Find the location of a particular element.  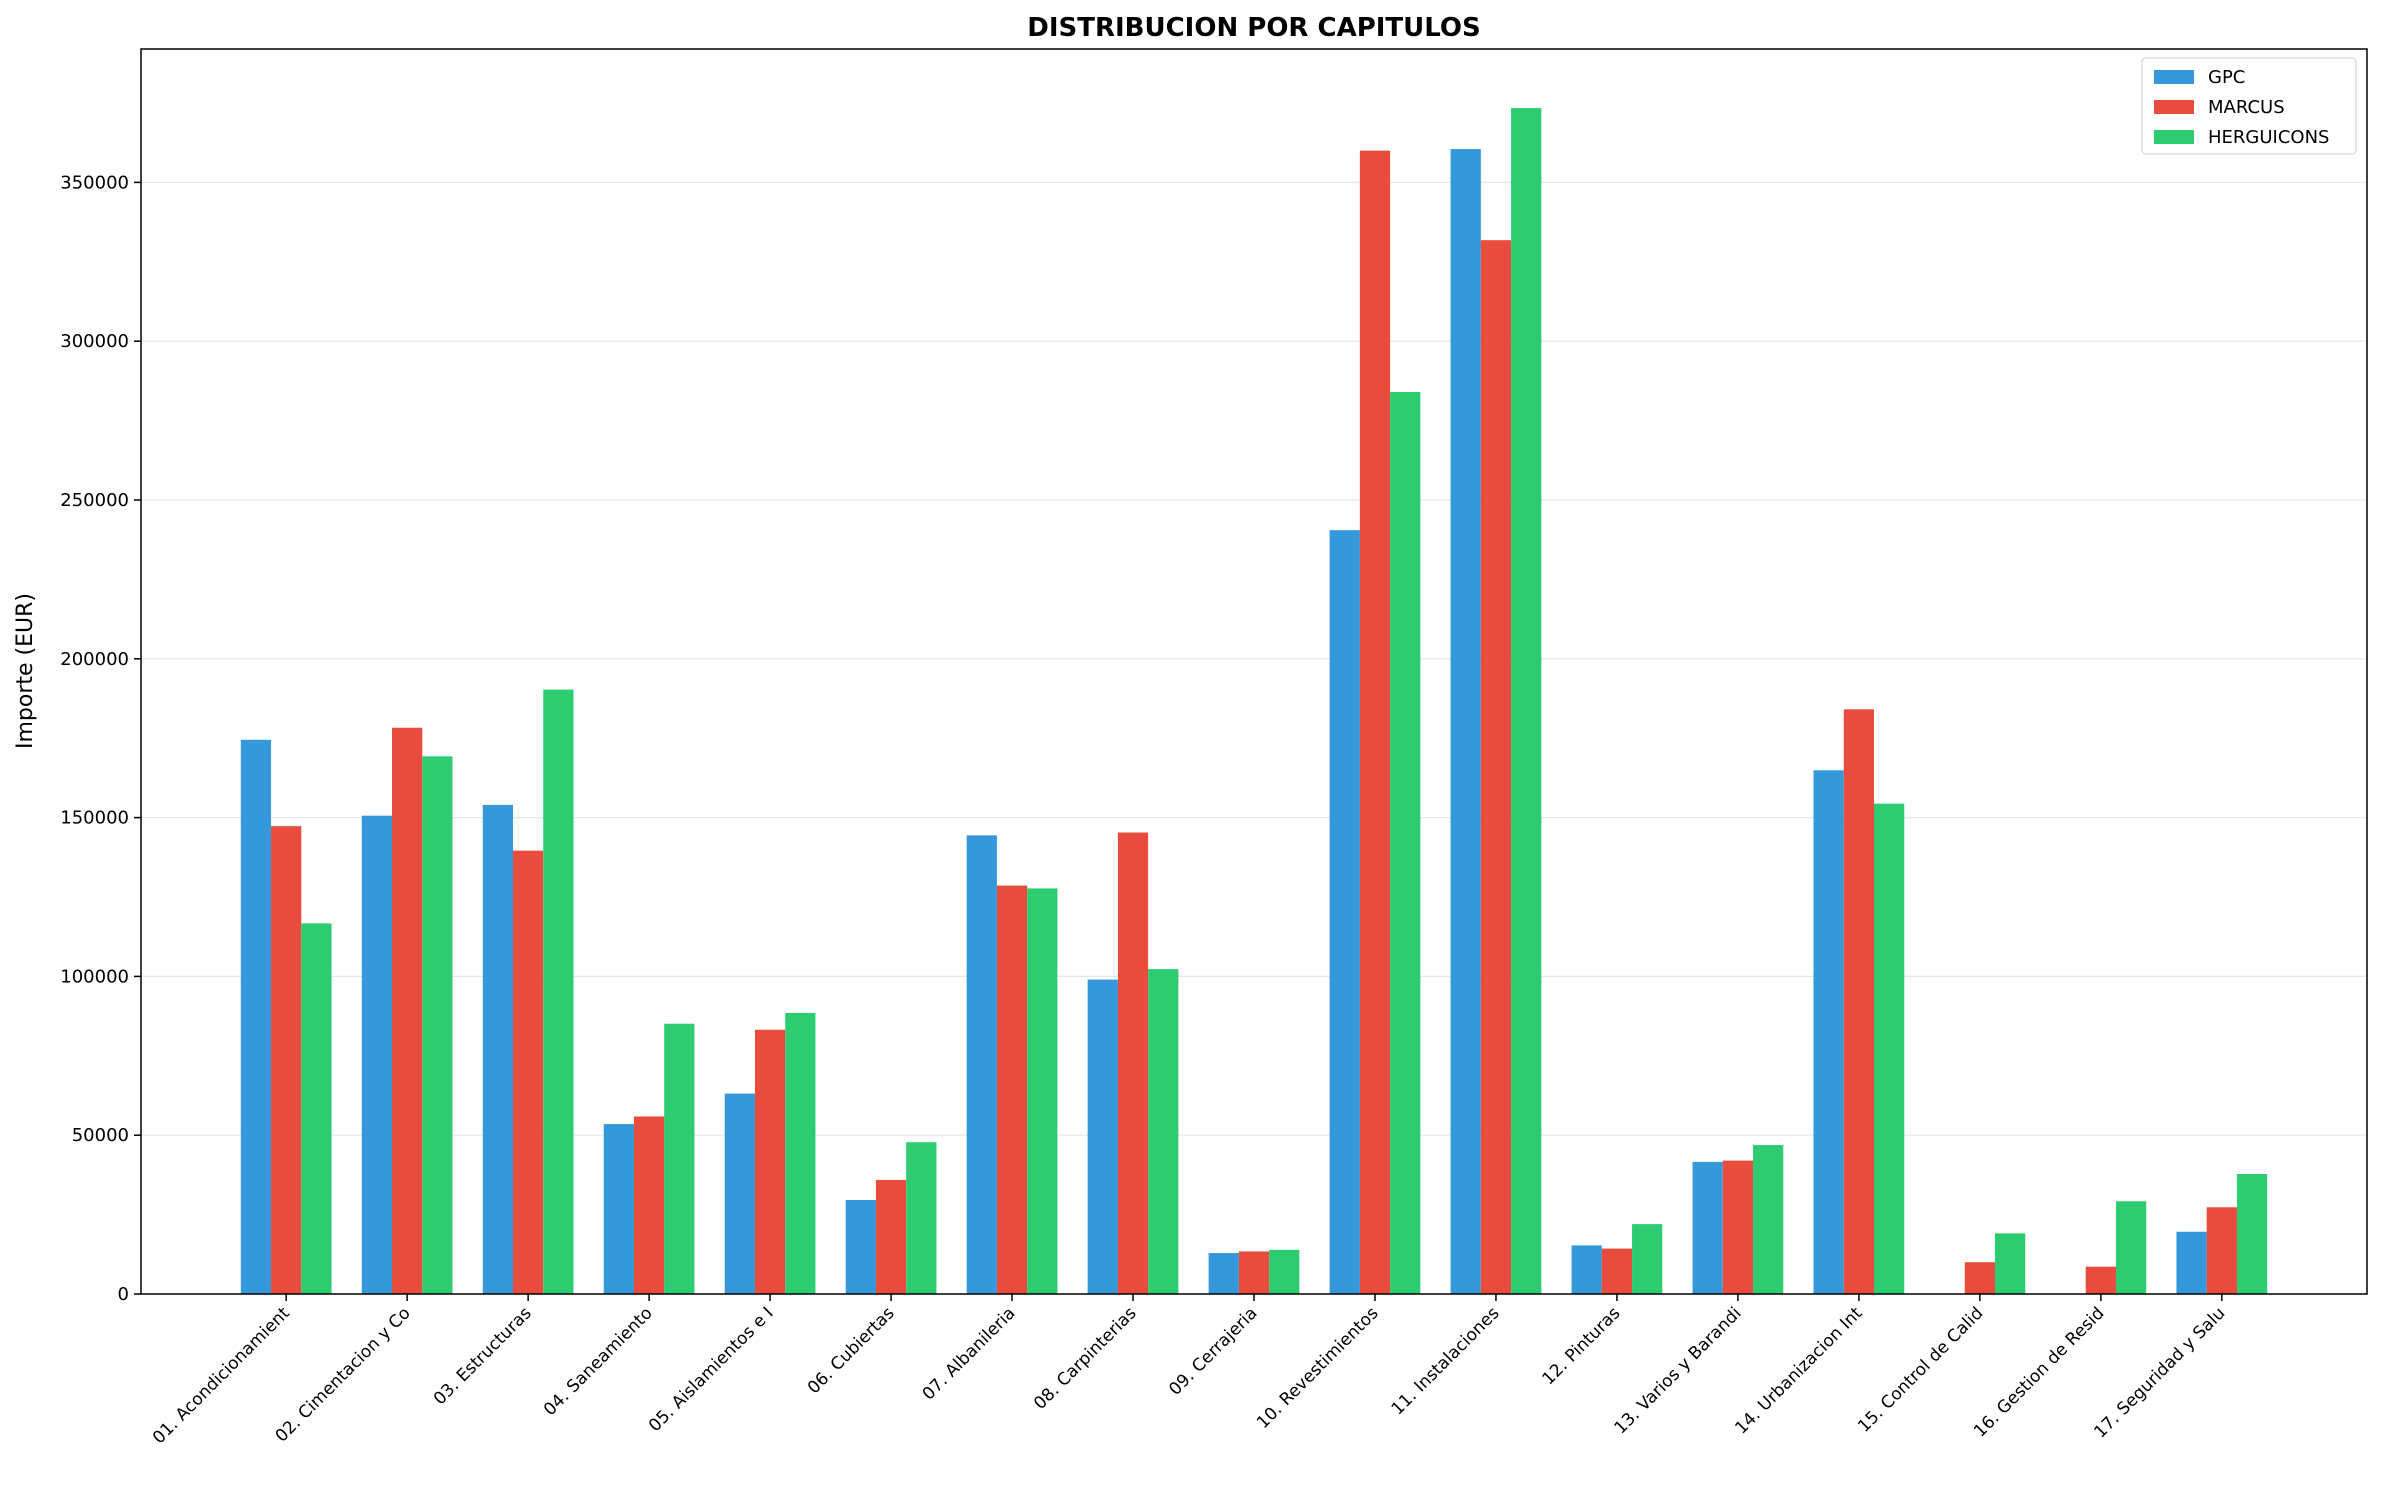

legend-label: HERGUICONS is located at coordinates (2268, 137).